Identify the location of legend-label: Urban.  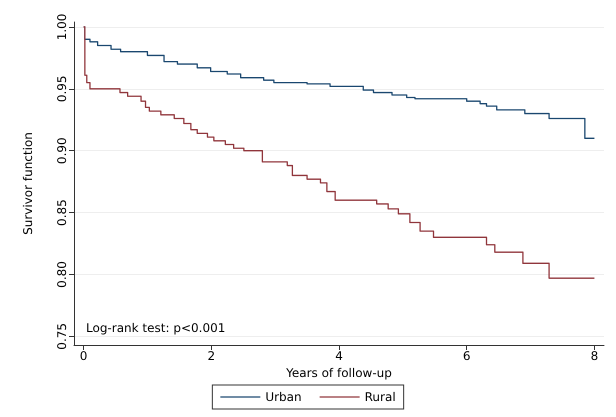
(283, 397).